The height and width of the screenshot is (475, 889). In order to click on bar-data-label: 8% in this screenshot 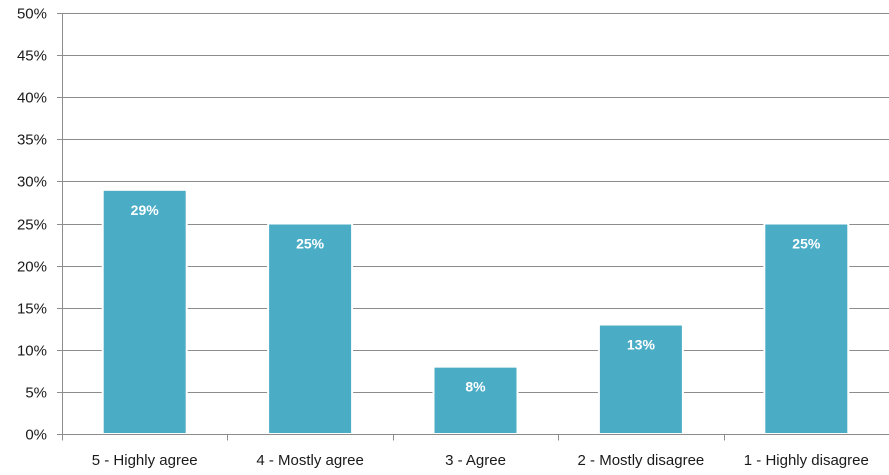, I will do `click(475, 387)`.